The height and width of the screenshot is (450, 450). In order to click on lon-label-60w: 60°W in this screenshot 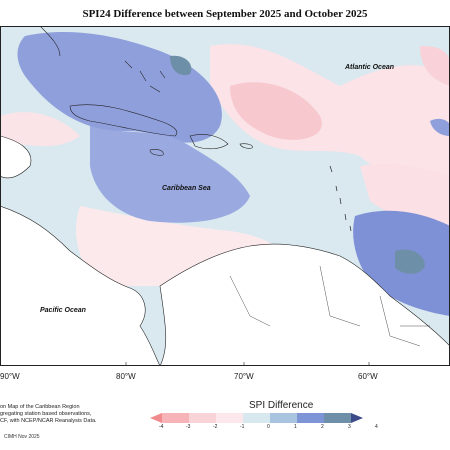, I will do `click(368, 376)`.